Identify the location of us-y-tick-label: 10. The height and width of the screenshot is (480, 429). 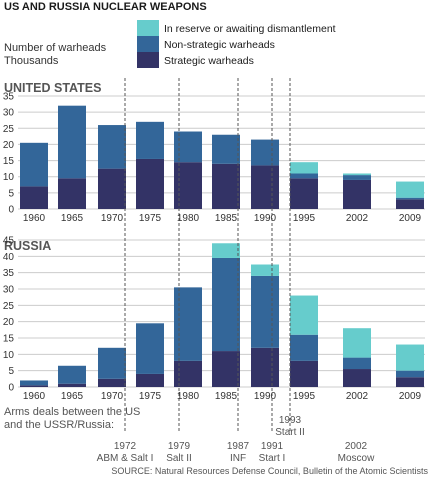
(9, 177).